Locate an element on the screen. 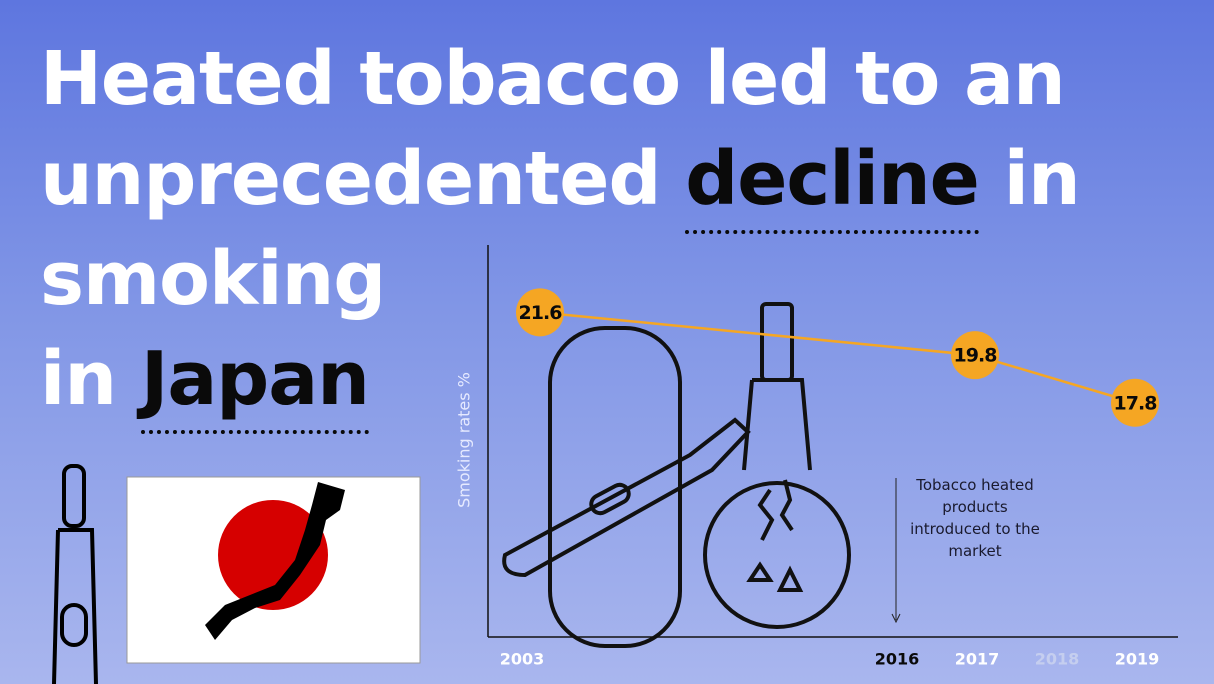  data-label: 19.8 is located at coordinates (976, 356).